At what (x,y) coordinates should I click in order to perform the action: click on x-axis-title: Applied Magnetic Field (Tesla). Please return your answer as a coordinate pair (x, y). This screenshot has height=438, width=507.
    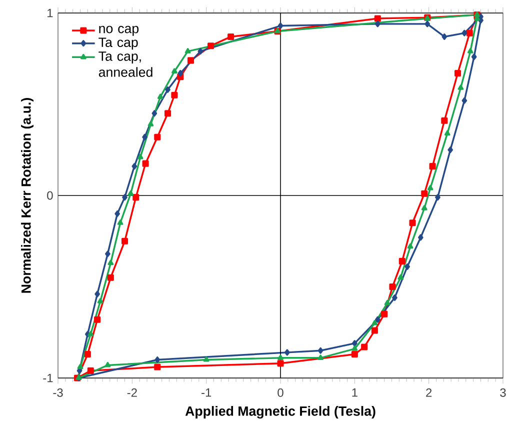
    Looking at the image, I should click on (280, 412).